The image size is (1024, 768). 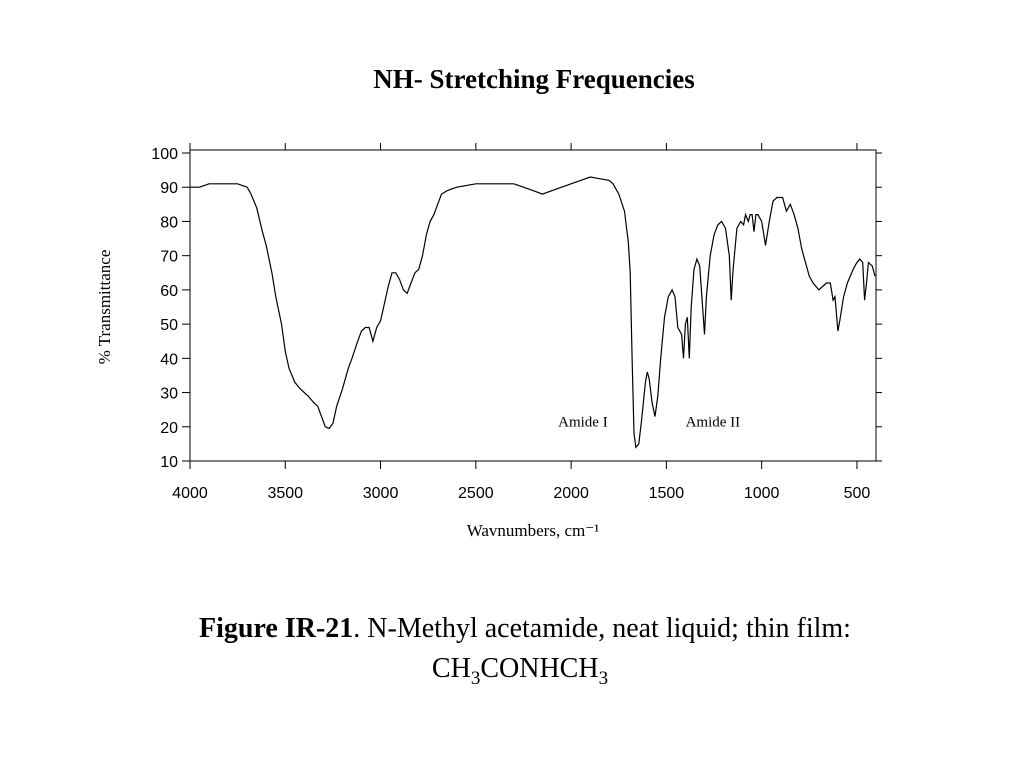 I want to click on y-tick-label: 20, so click(x=169, y=428).